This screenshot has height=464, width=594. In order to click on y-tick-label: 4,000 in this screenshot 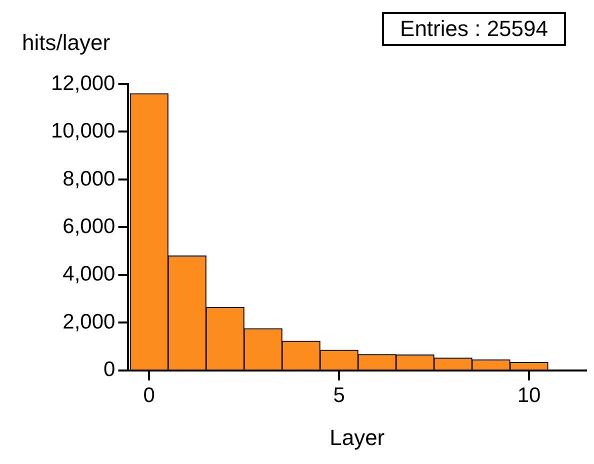, I will do `click(89, 274)`.